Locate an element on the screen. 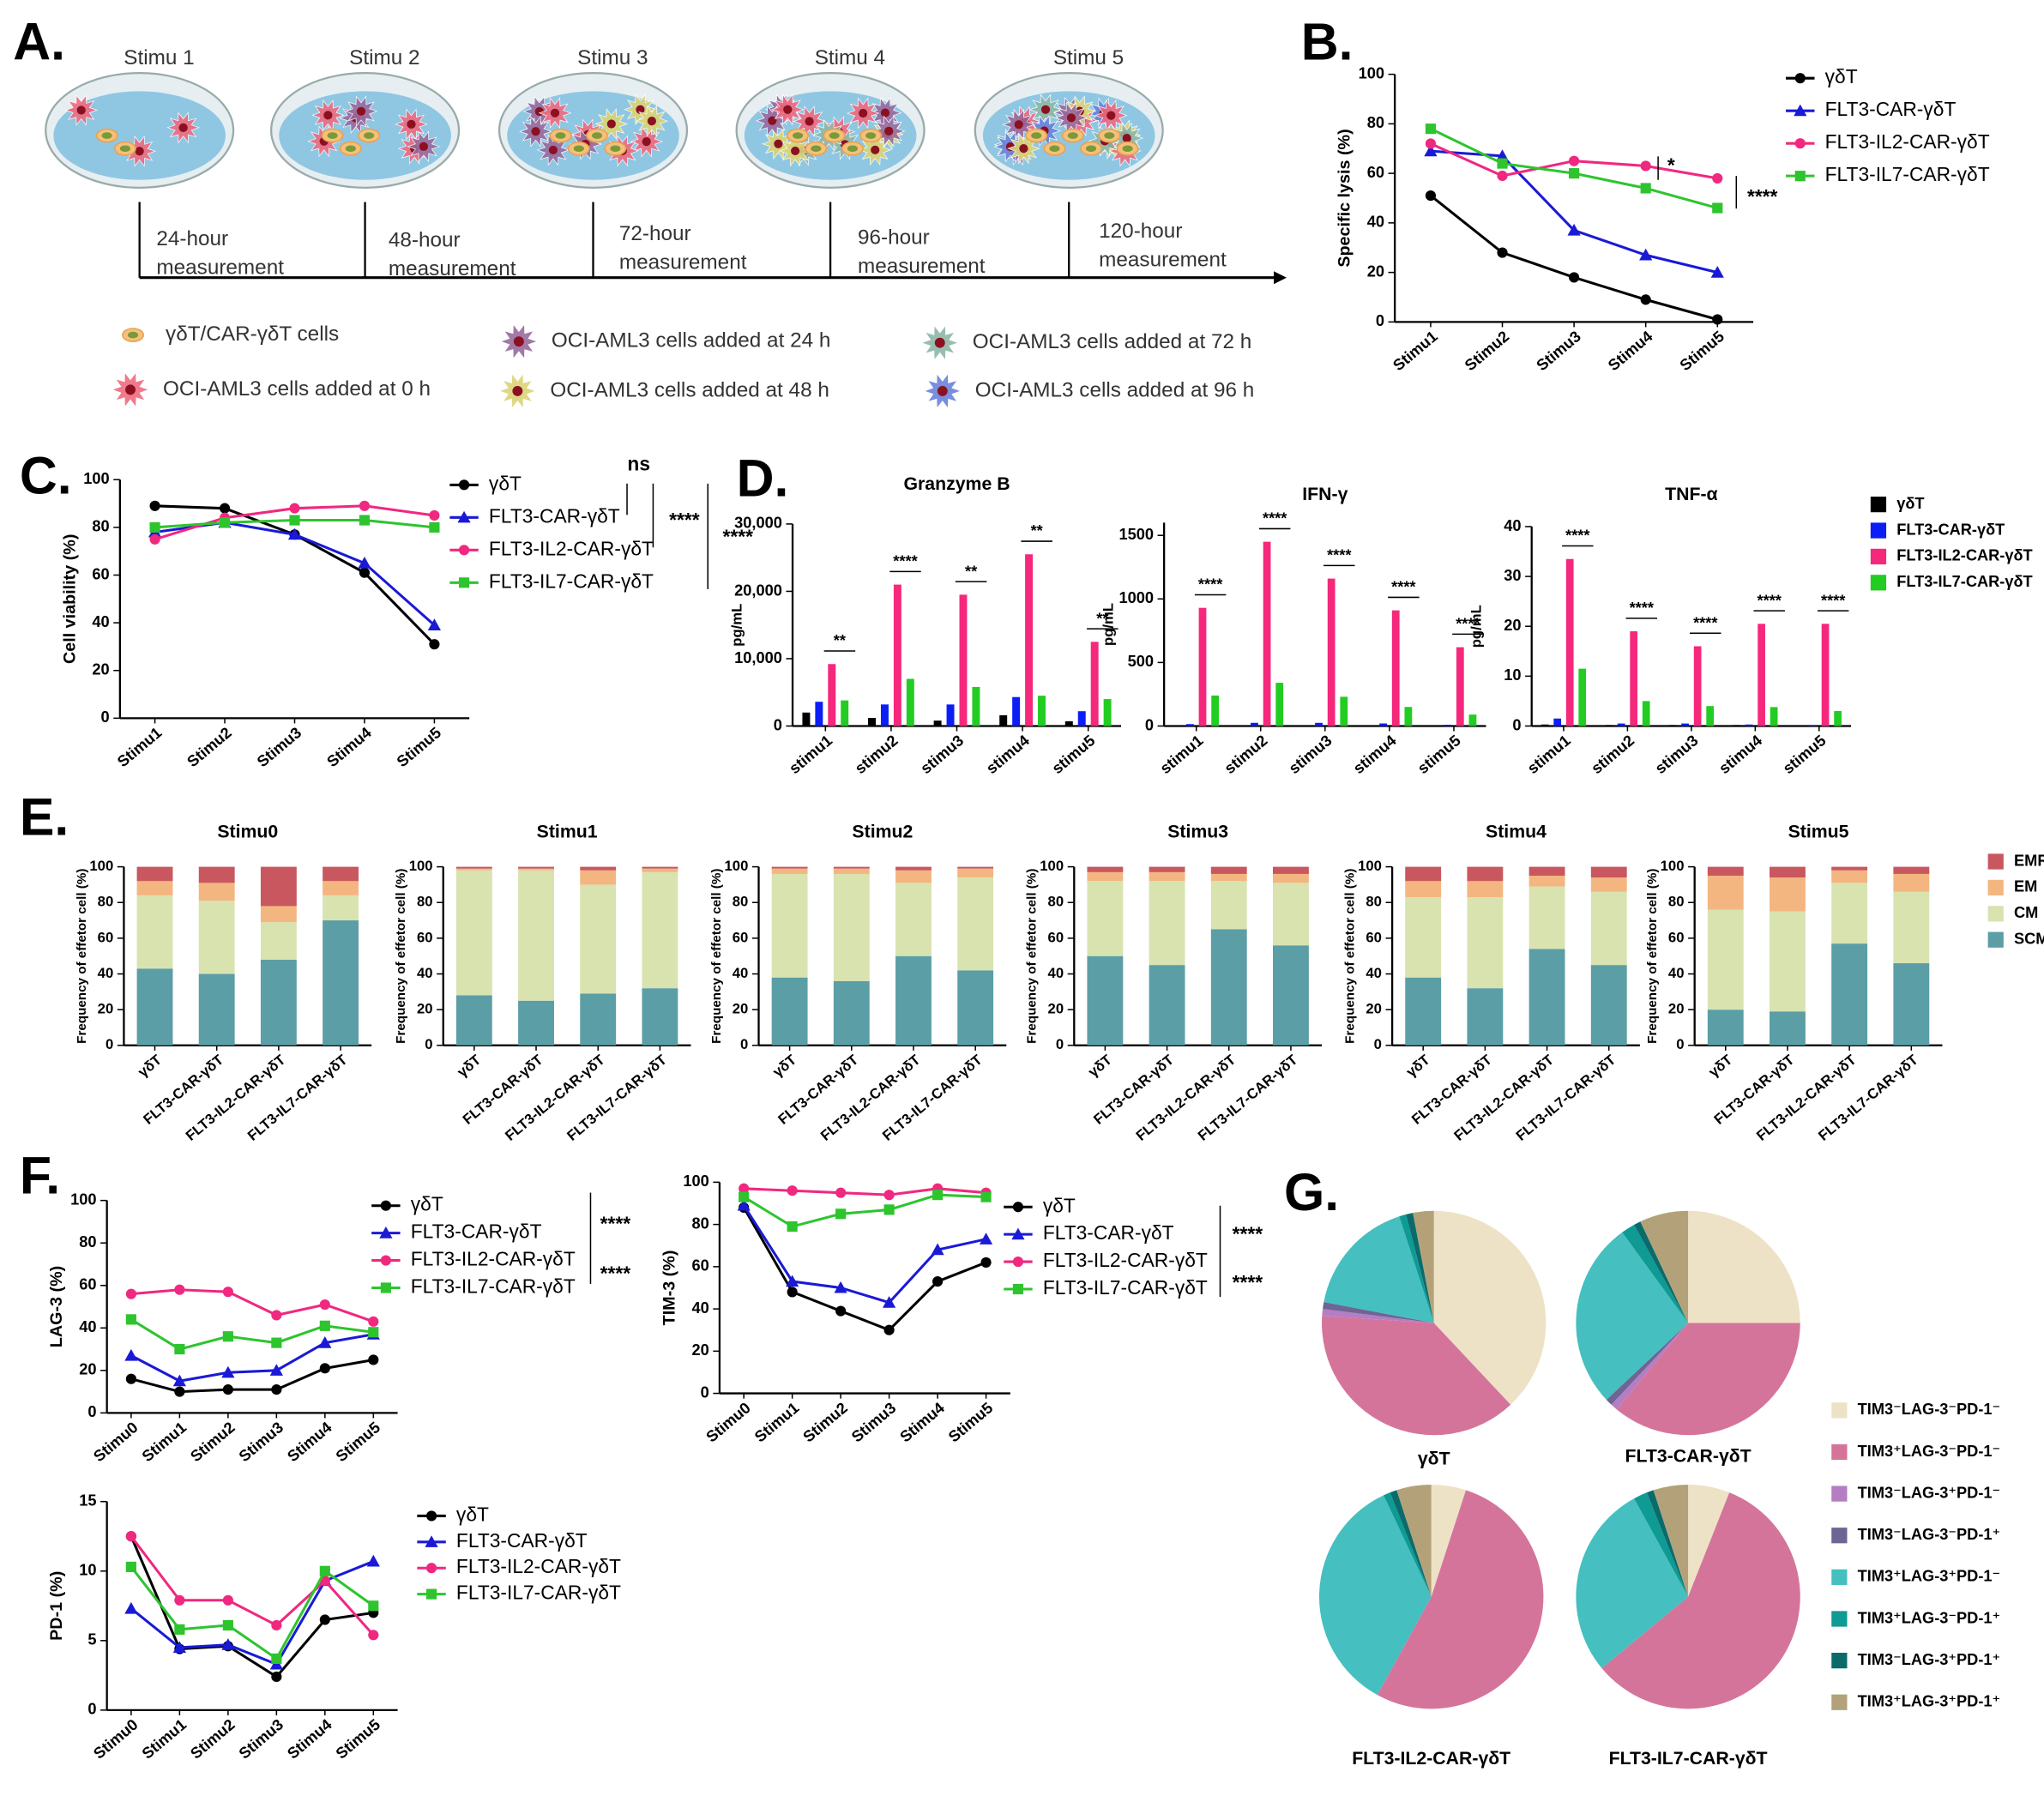  chart-title: Stimu0 is located at coordinates (247, 832).